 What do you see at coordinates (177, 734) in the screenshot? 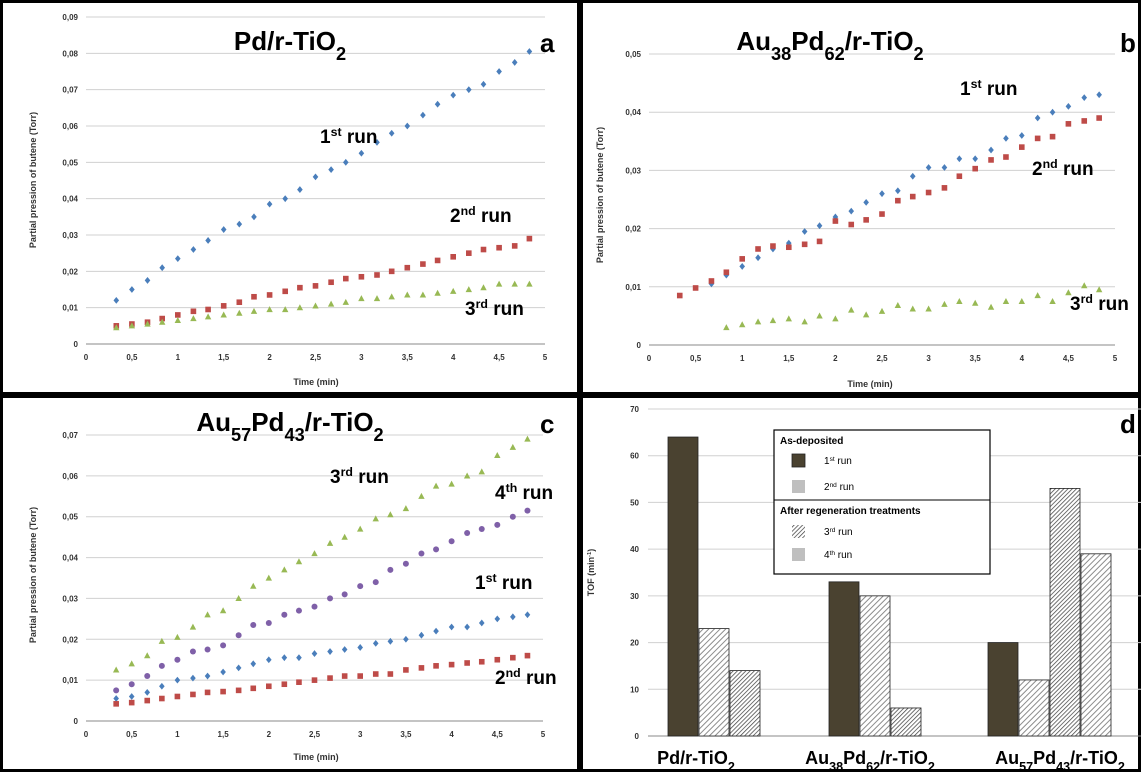
I see `x-tick-label: 1` at bounding box center [177, 734].